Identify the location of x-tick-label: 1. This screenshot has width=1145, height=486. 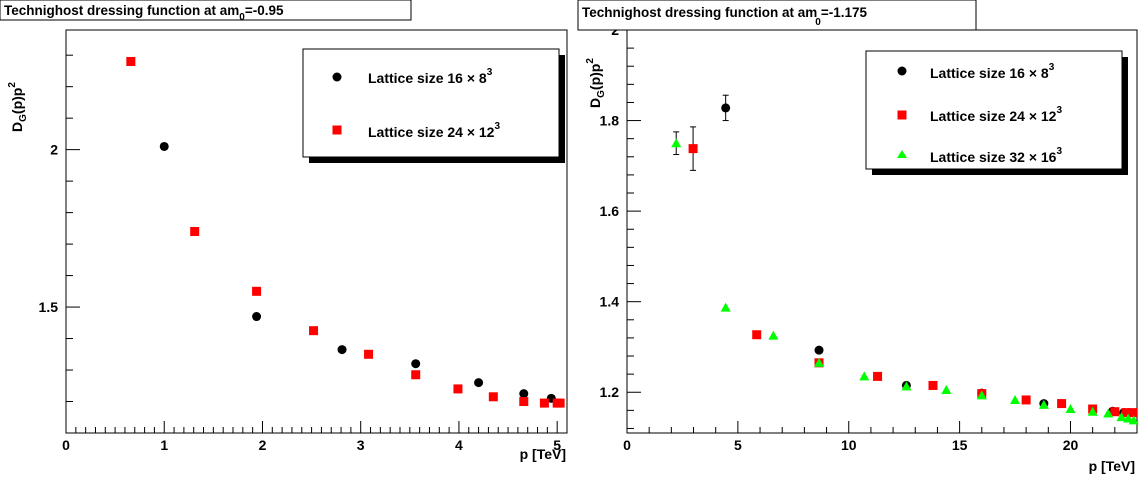
(164, 445).